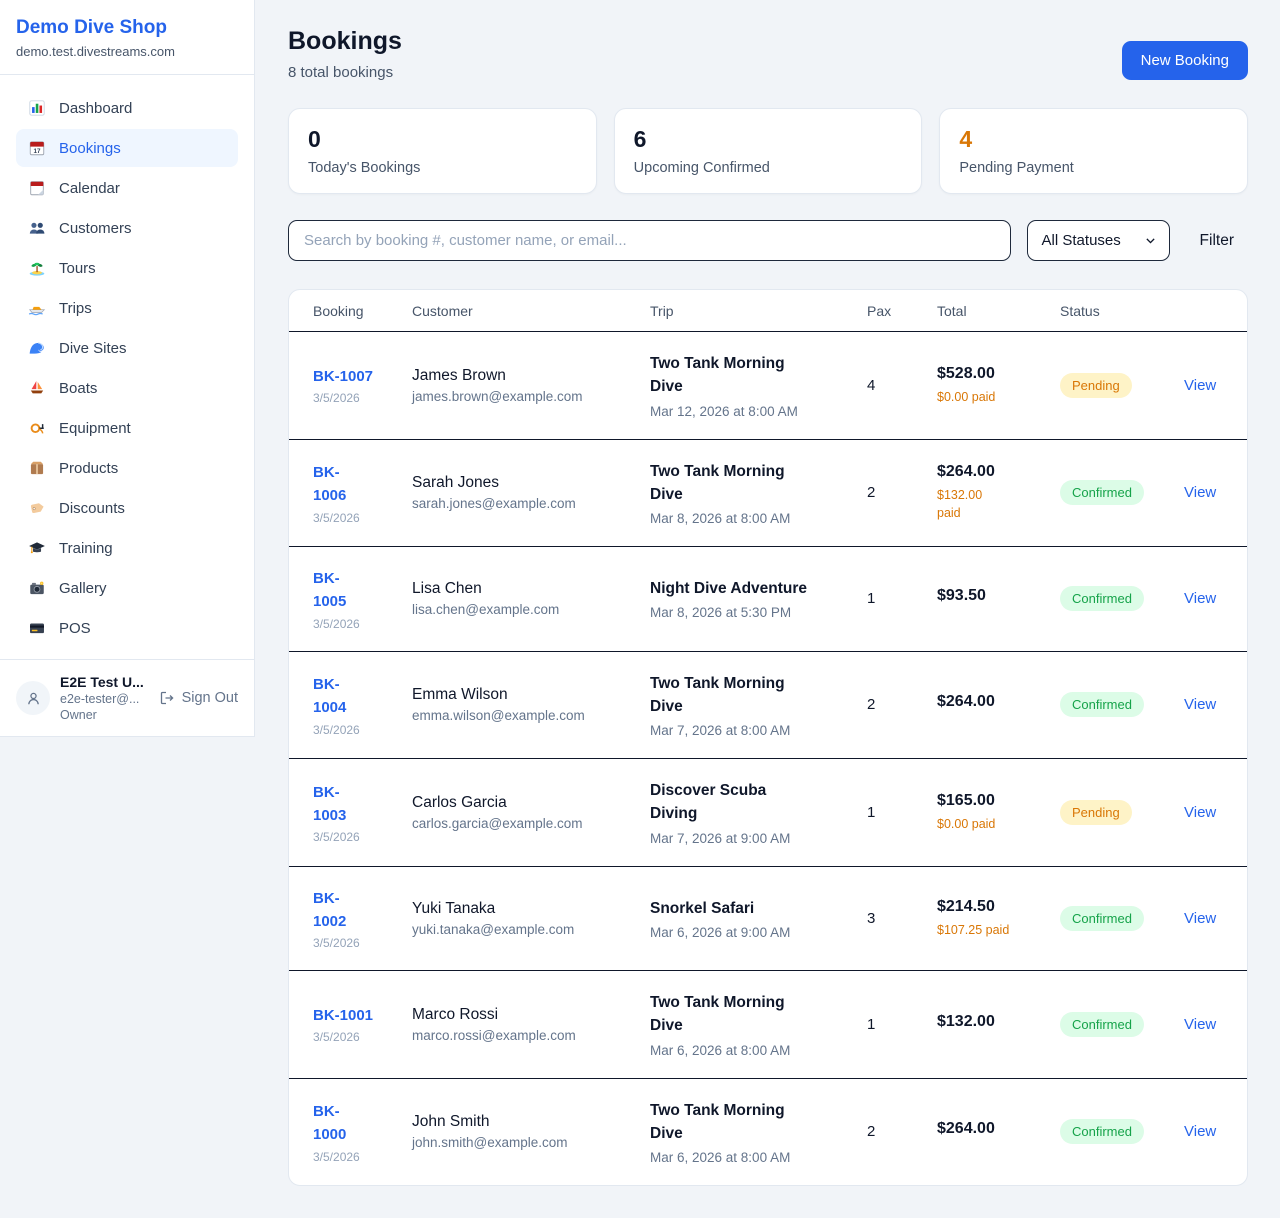 Image resolution: width=1280 pixels, height=1218 pixels. Describe the element at coordinates (1093, 151) in the screenshot. I see `stat-card-pending-payment: 4 Pending Payment` at that location.